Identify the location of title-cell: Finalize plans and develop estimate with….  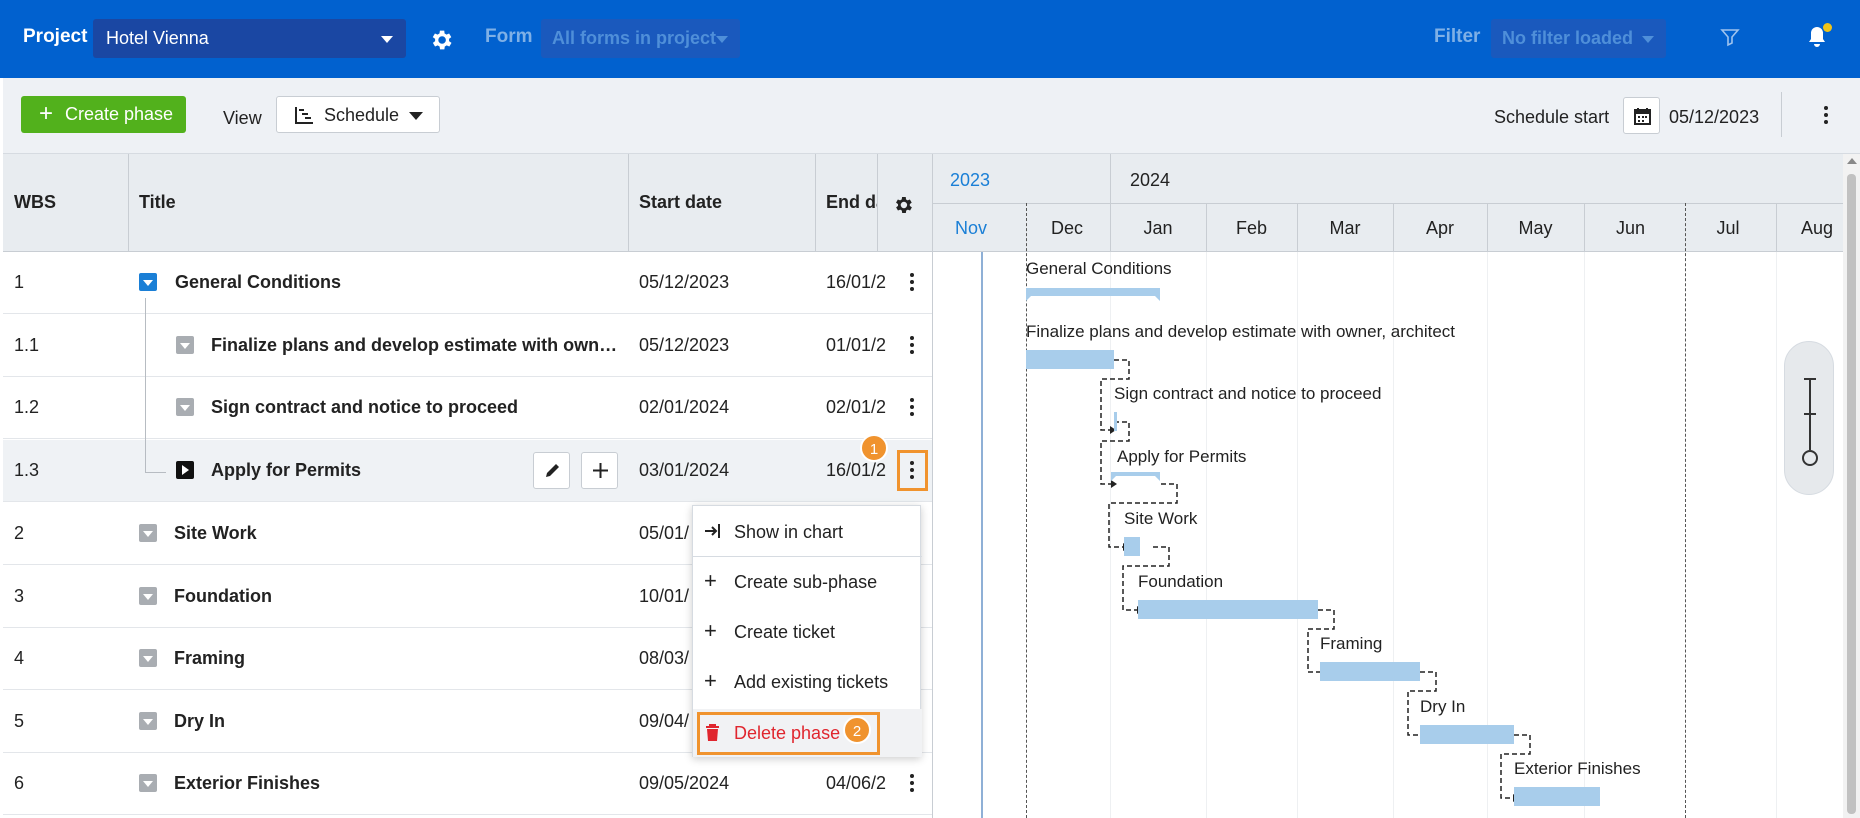
(417, 345).